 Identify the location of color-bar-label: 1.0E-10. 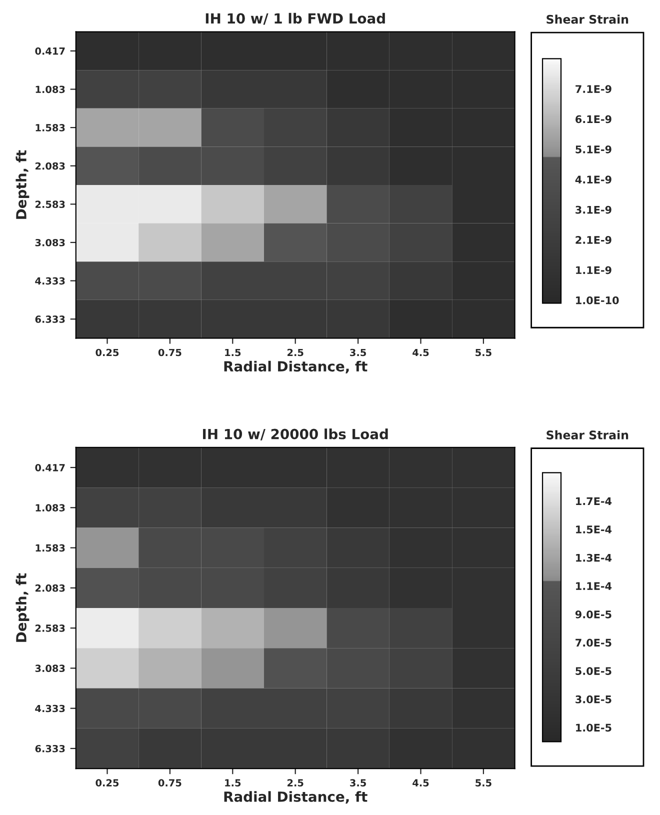
(597, 300).